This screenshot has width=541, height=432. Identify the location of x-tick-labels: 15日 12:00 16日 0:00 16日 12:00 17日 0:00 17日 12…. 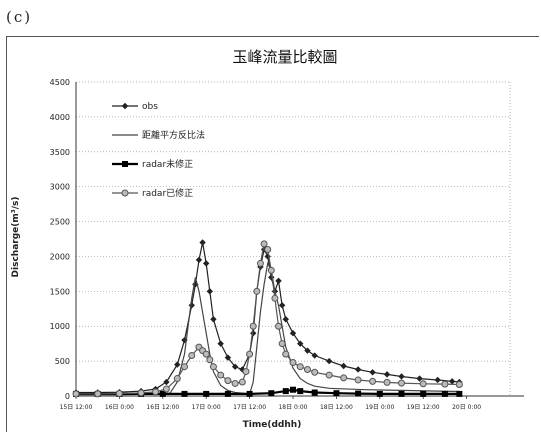
(271, 407).